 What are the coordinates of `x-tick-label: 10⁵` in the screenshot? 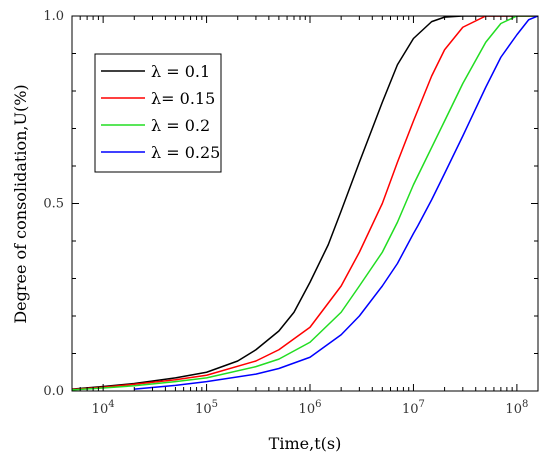 It's located at (206, 408).